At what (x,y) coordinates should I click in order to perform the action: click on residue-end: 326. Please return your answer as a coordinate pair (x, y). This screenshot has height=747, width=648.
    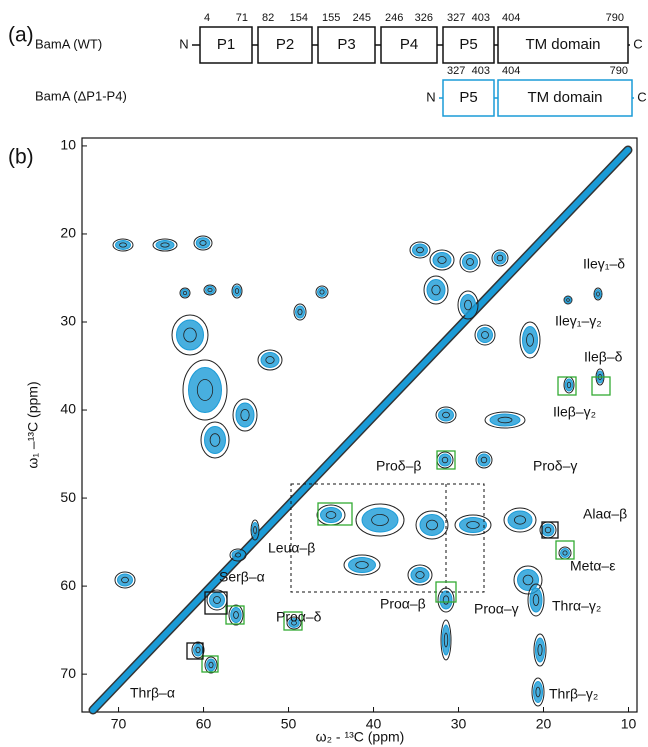
    Looking at the image, I should click on (424, 18).